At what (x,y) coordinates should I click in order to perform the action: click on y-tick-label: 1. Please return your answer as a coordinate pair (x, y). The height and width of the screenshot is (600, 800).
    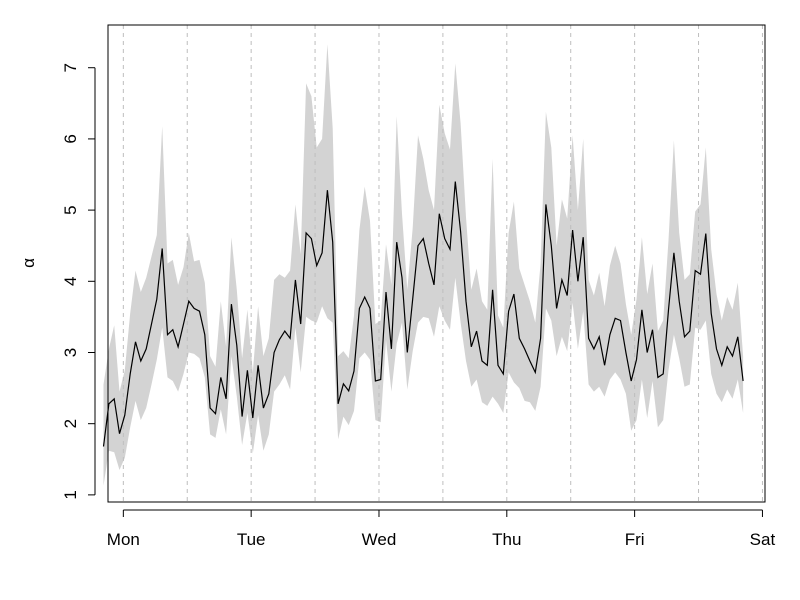
    Looking at the image, I should click on (70, 494).